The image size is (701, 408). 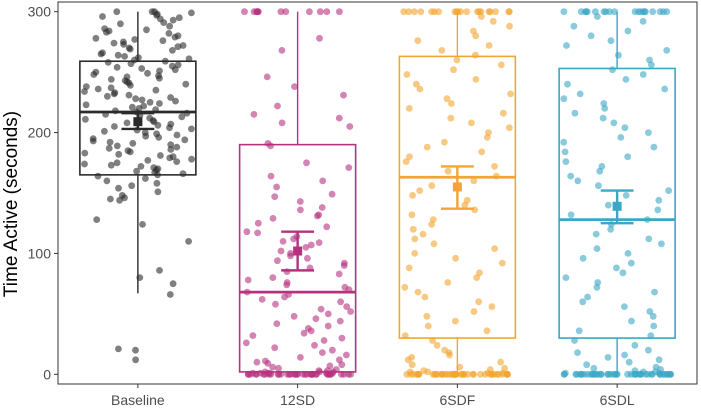 What do you see at coordinates (47, 374) in the screenshot?
I see `y-tick-label: 0` at bounding box center [47, 374].